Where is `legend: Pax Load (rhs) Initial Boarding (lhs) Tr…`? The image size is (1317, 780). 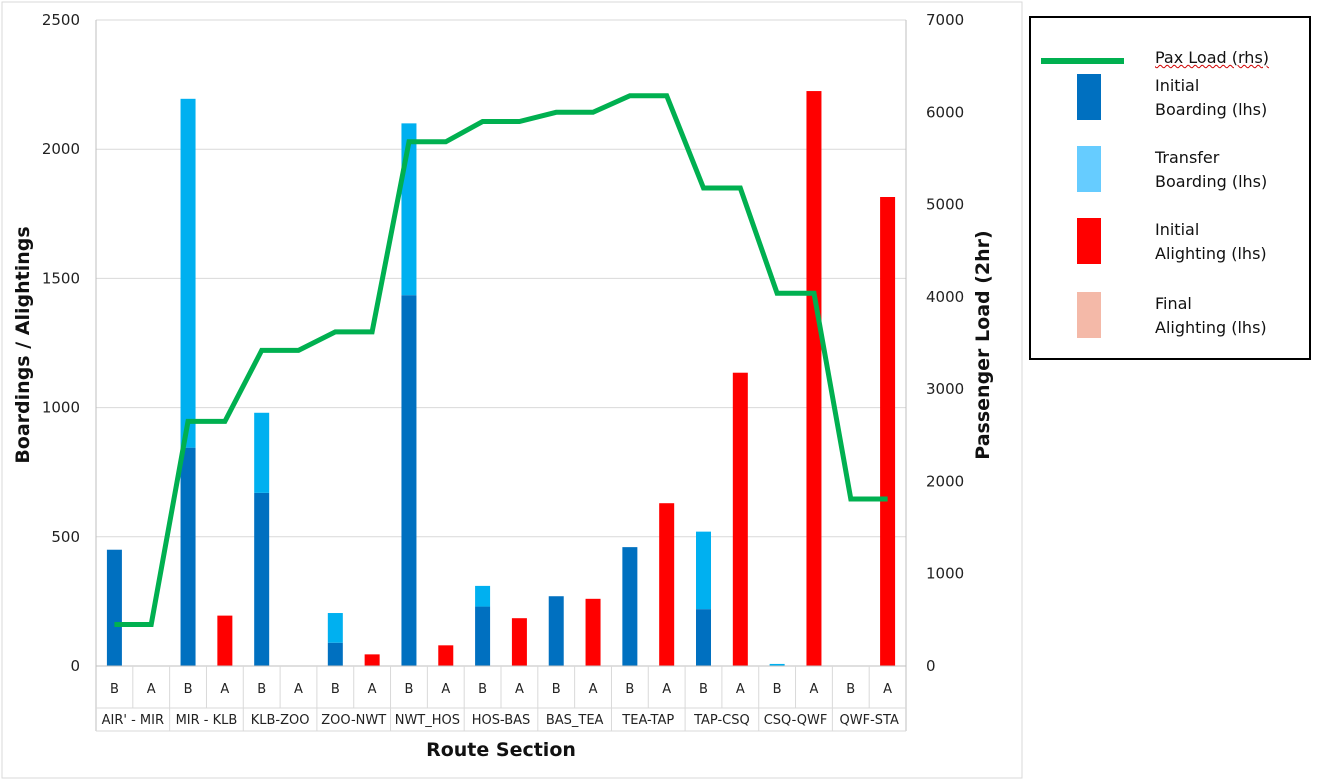
legend: Pax Load (rhs) Initial Boarding (lhs) Tr… is located at coordinates (1170, 188).